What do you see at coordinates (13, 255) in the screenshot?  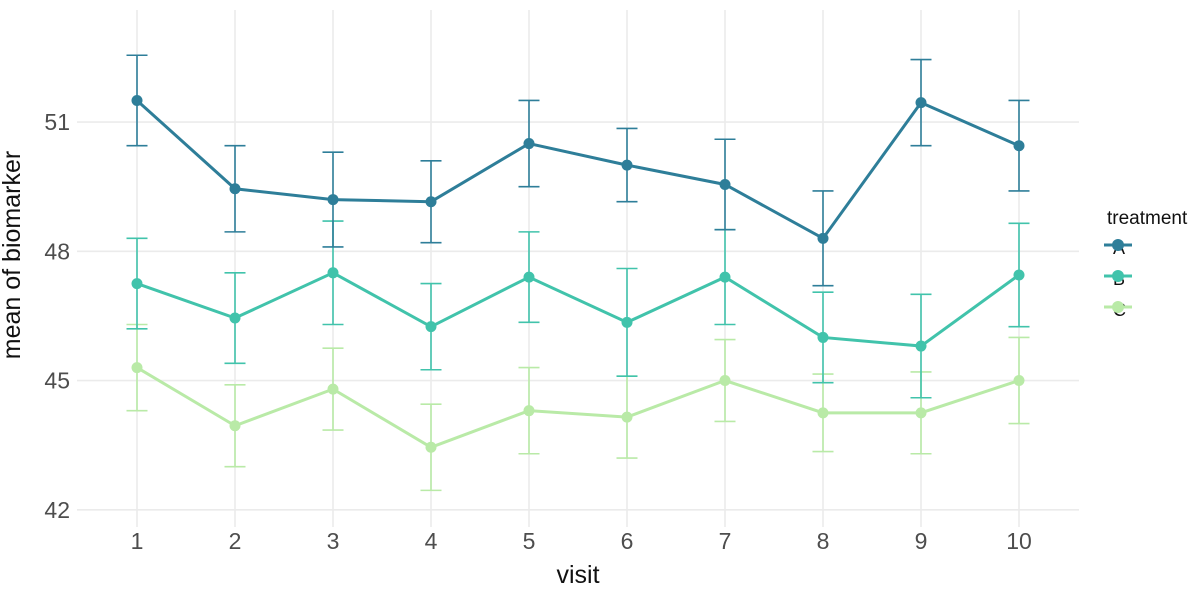 I see `y-axis-title: mean of biomarker` at bounding box center [13, 255].